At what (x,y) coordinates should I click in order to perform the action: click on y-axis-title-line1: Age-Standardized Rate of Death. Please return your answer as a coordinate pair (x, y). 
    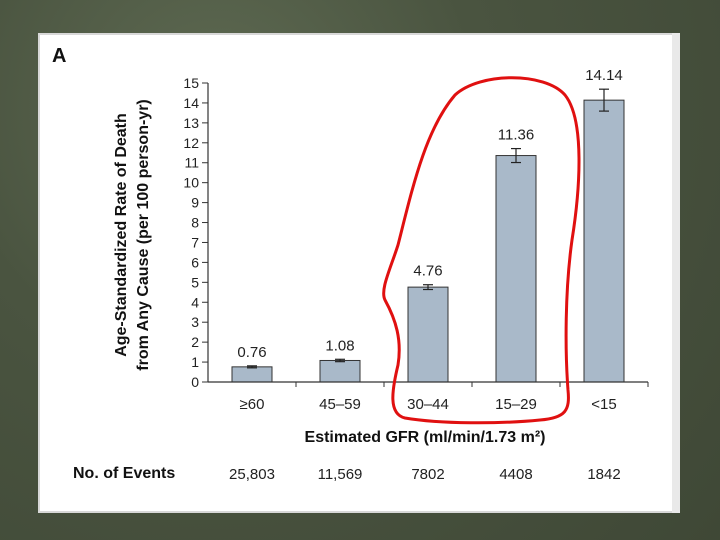
    Looking at the image, I should click on (121, 235).